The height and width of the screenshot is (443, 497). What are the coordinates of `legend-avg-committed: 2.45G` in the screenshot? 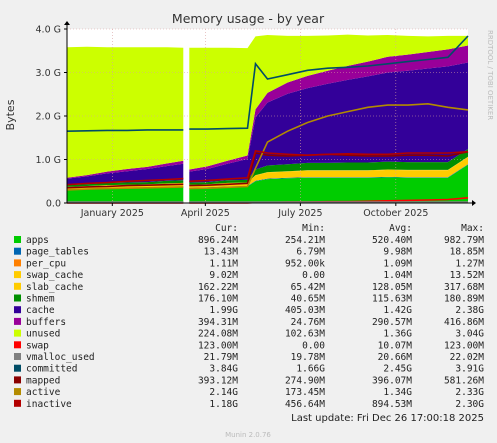 It's located at (397, 369).